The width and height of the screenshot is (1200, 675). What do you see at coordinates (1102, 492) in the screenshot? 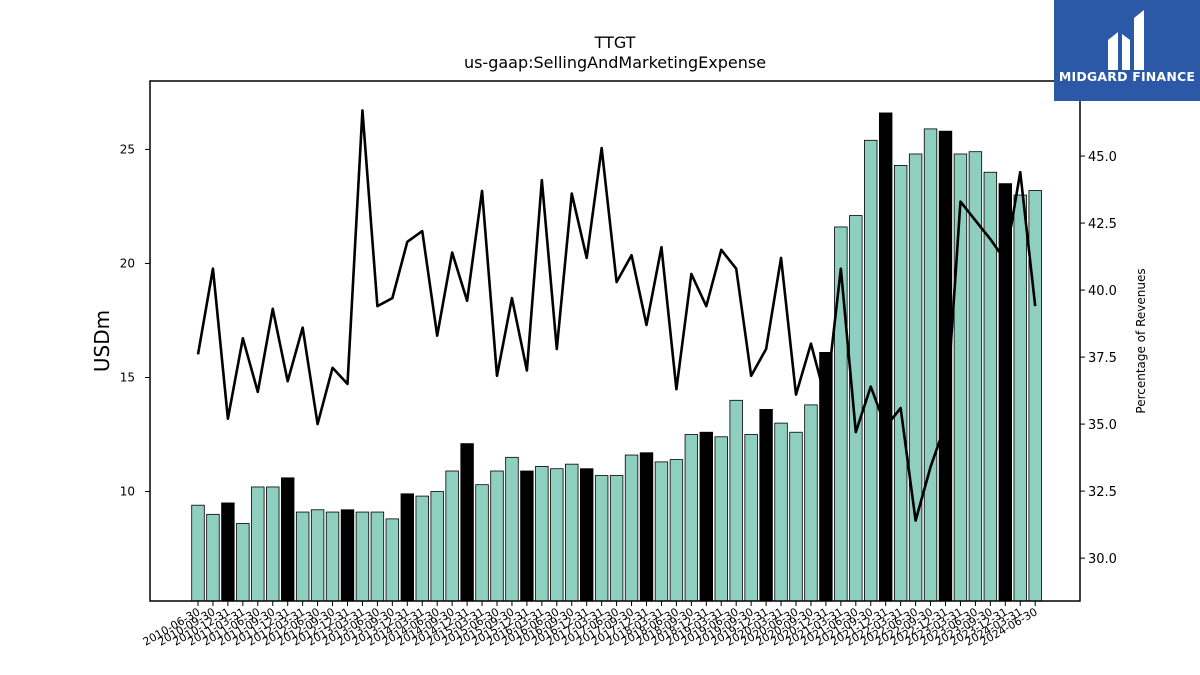
I see `y2-tick-label: 32.5` at bounding box center [1102, 492].